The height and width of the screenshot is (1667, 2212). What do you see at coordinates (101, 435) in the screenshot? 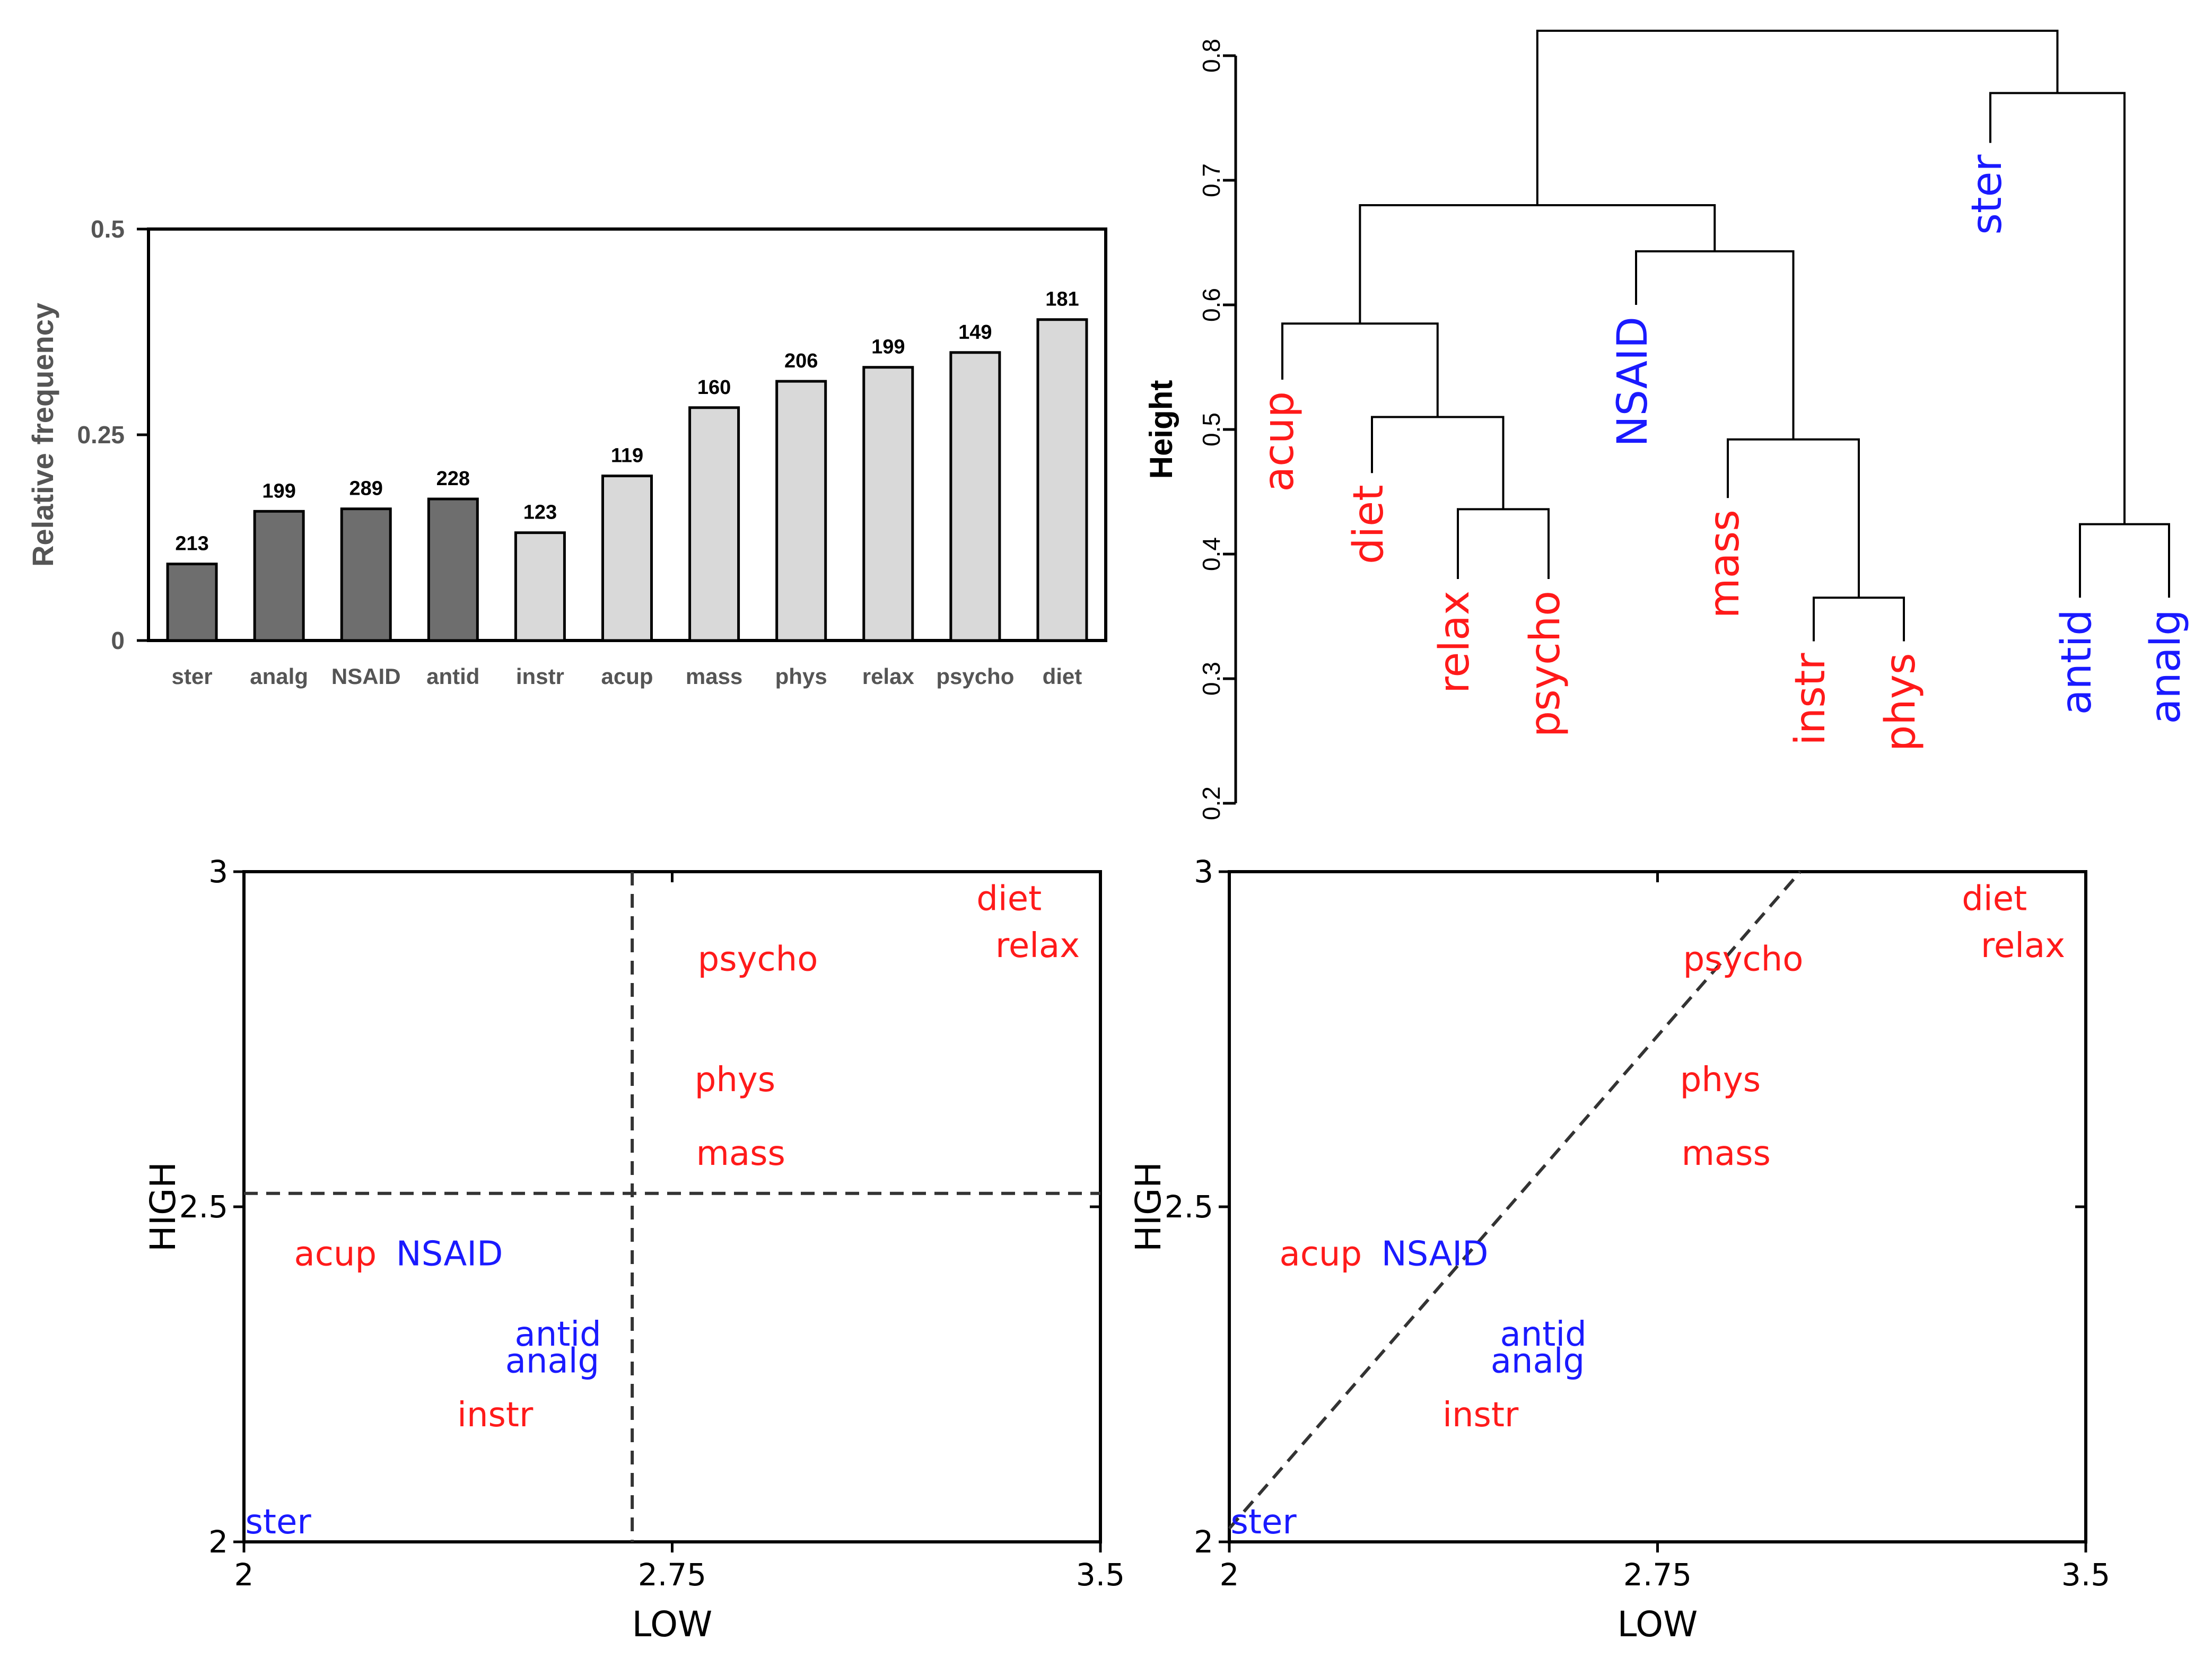
I see `bar-y-tick-label: 0.25` at bounding box center [101, 435].